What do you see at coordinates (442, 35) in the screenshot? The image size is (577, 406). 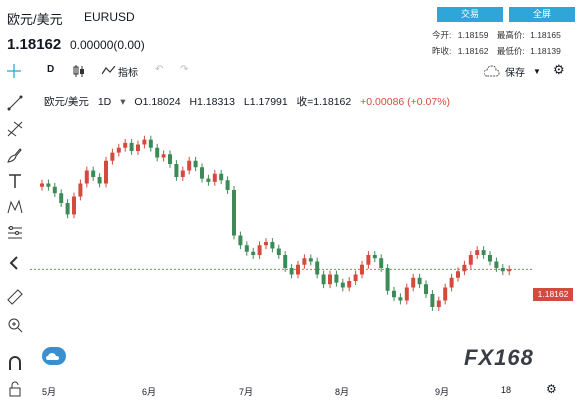 I see `today-open-label: 今开:` at bounding box center [442, 35].